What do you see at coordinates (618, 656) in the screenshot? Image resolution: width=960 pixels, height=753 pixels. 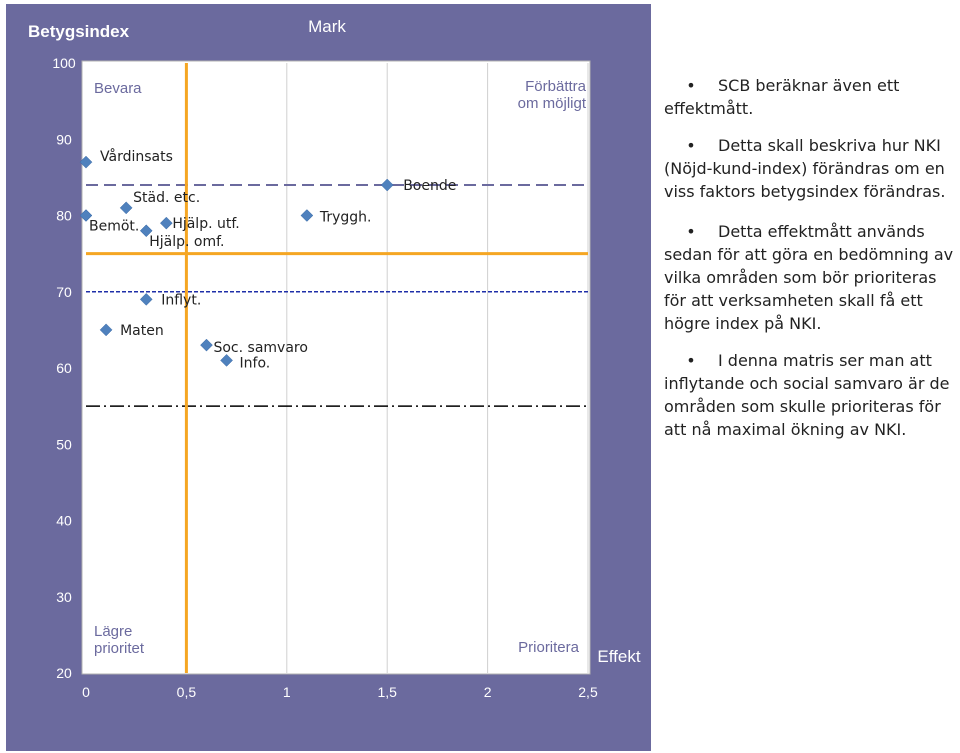 I see `x-axis-label: Effekt` at bounding box center [618, 656].